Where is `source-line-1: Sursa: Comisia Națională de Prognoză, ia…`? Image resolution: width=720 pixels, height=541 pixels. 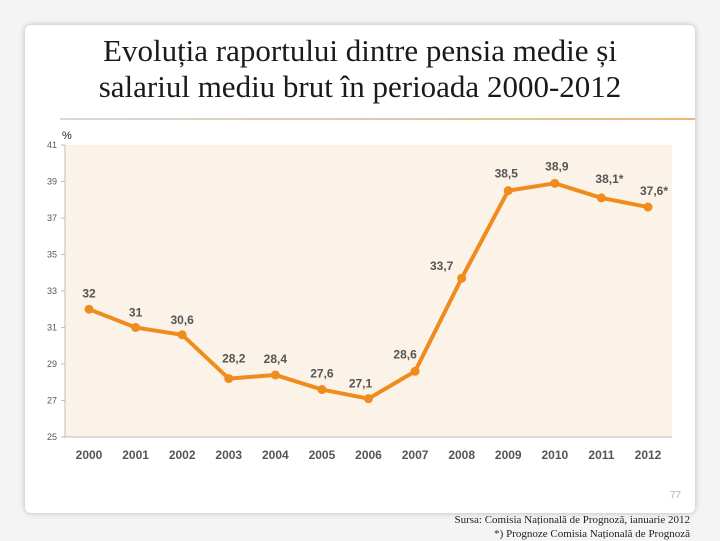
source-line-1: Sursa: Comisia Națională de Prognoză, ia… is located at coordinates (572, 520).